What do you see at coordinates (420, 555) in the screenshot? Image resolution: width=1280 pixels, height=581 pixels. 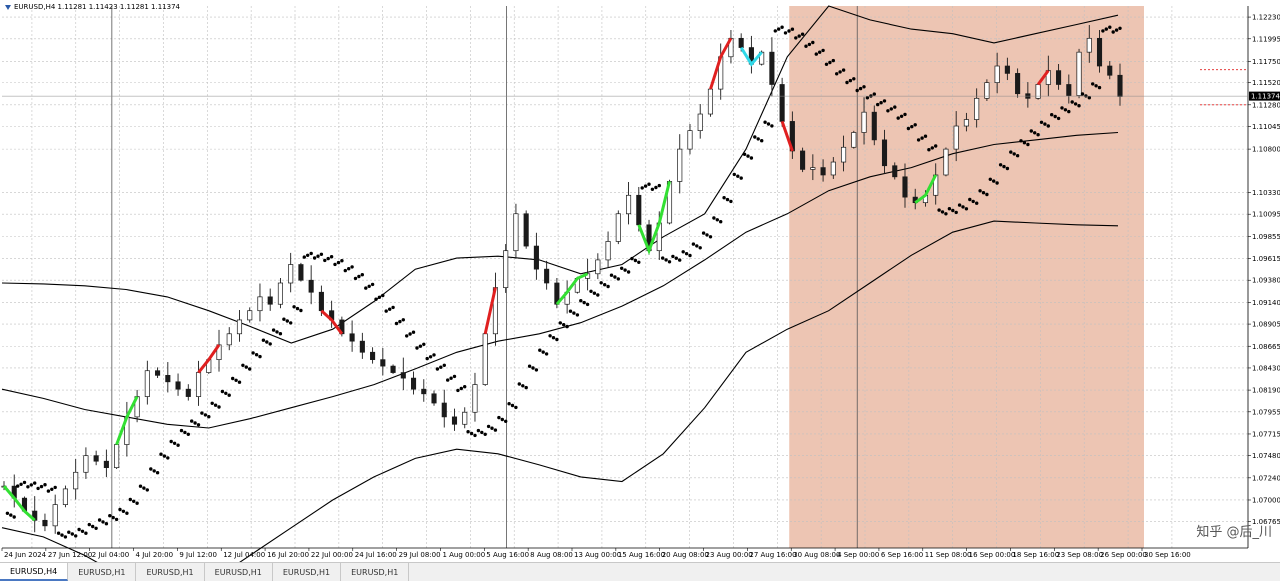 I see `time-tick-label: 29 Jul 08:00` at bounding box center [420, 555].